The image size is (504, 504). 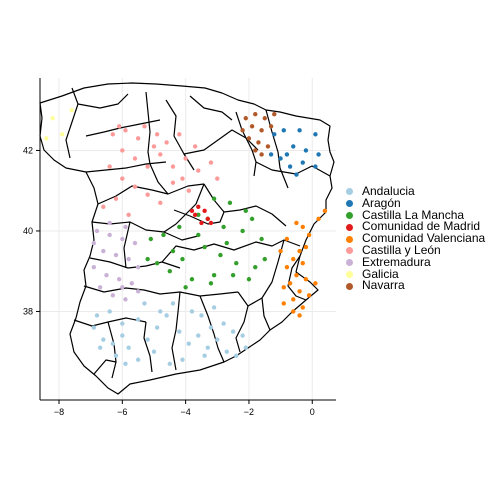 What do you see at coordinates (415, 285) in the screenshot?
I see `legend-item: Navarra` at bounding box center [415, 285].